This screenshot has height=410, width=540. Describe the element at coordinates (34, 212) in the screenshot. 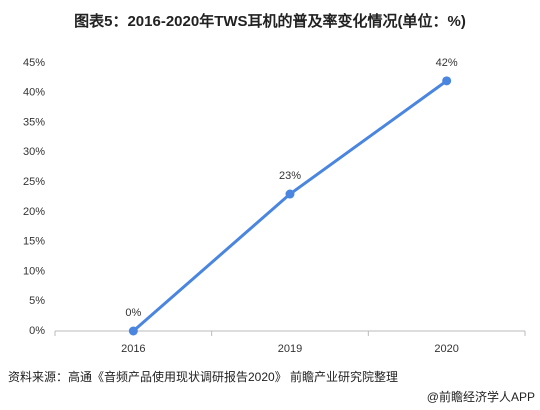

I see `y-tick-label: 20%` at that location.